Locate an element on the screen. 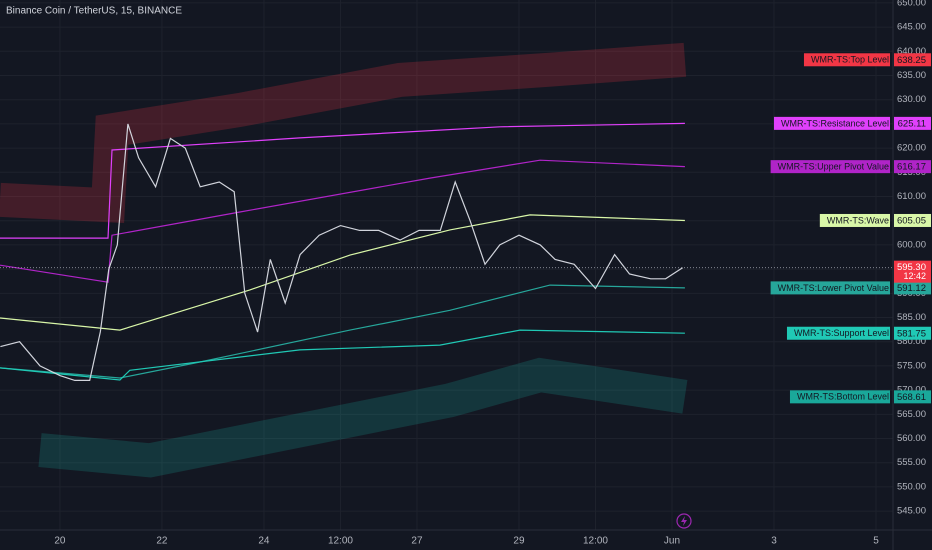 The width and height of the screenshot is (932, 550). y-tick-label: 600.00 is located at coordinates (911, 244).